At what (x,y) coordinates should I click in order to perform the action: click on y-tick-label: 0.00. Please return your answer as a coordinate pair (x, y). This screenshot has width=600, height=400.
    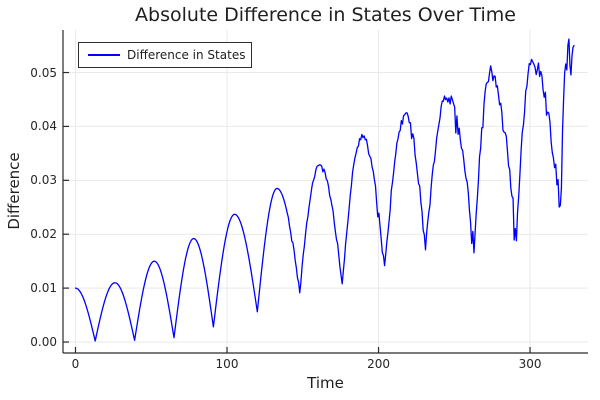
    Looking at the image, I should click on (43, 342).